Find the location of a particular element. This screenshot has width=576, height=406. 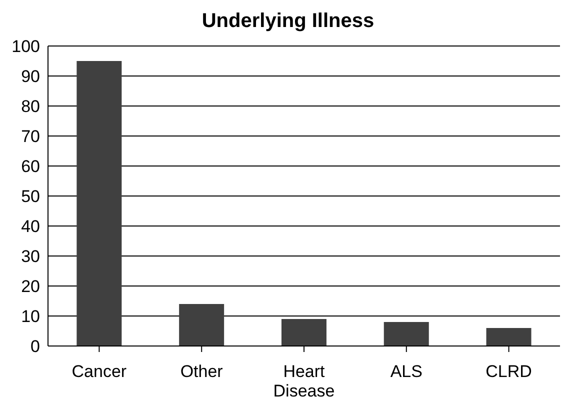

y-tick-label: 0 is located at coordinates (35, 346).